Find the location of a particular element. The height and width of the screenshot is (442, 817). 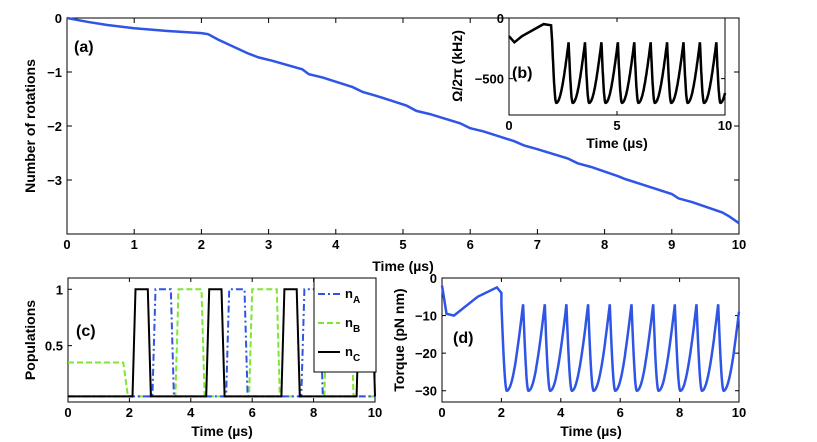

legend-label-sub: B is located at coordinates (356, 329).